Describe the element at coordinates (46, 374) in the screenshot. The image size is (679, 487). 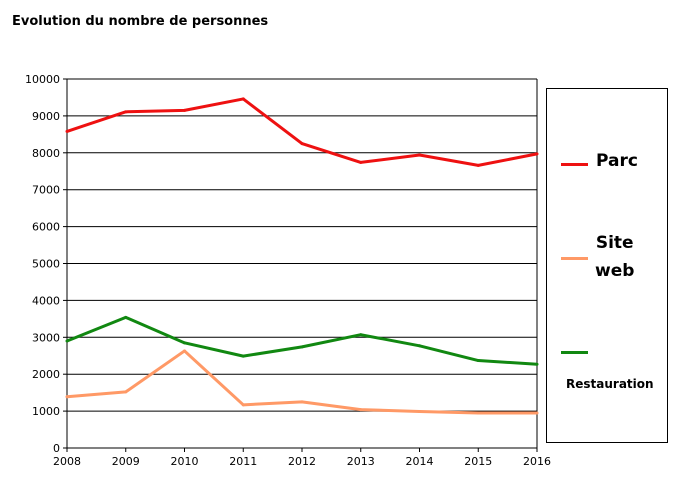
I see `y-tick-label: 2000` at that location.